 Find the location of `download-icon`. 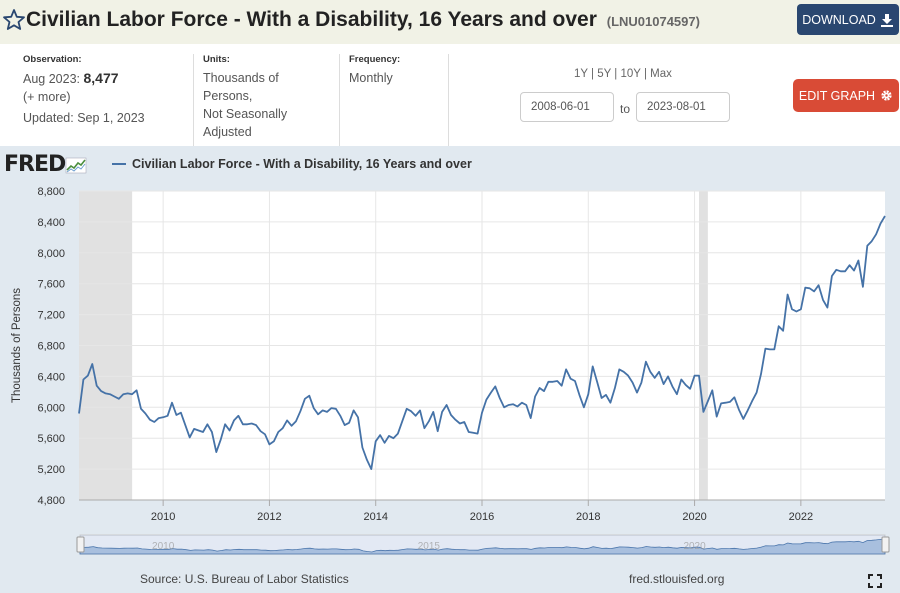

download-icon is located at coordinates (886, 20).